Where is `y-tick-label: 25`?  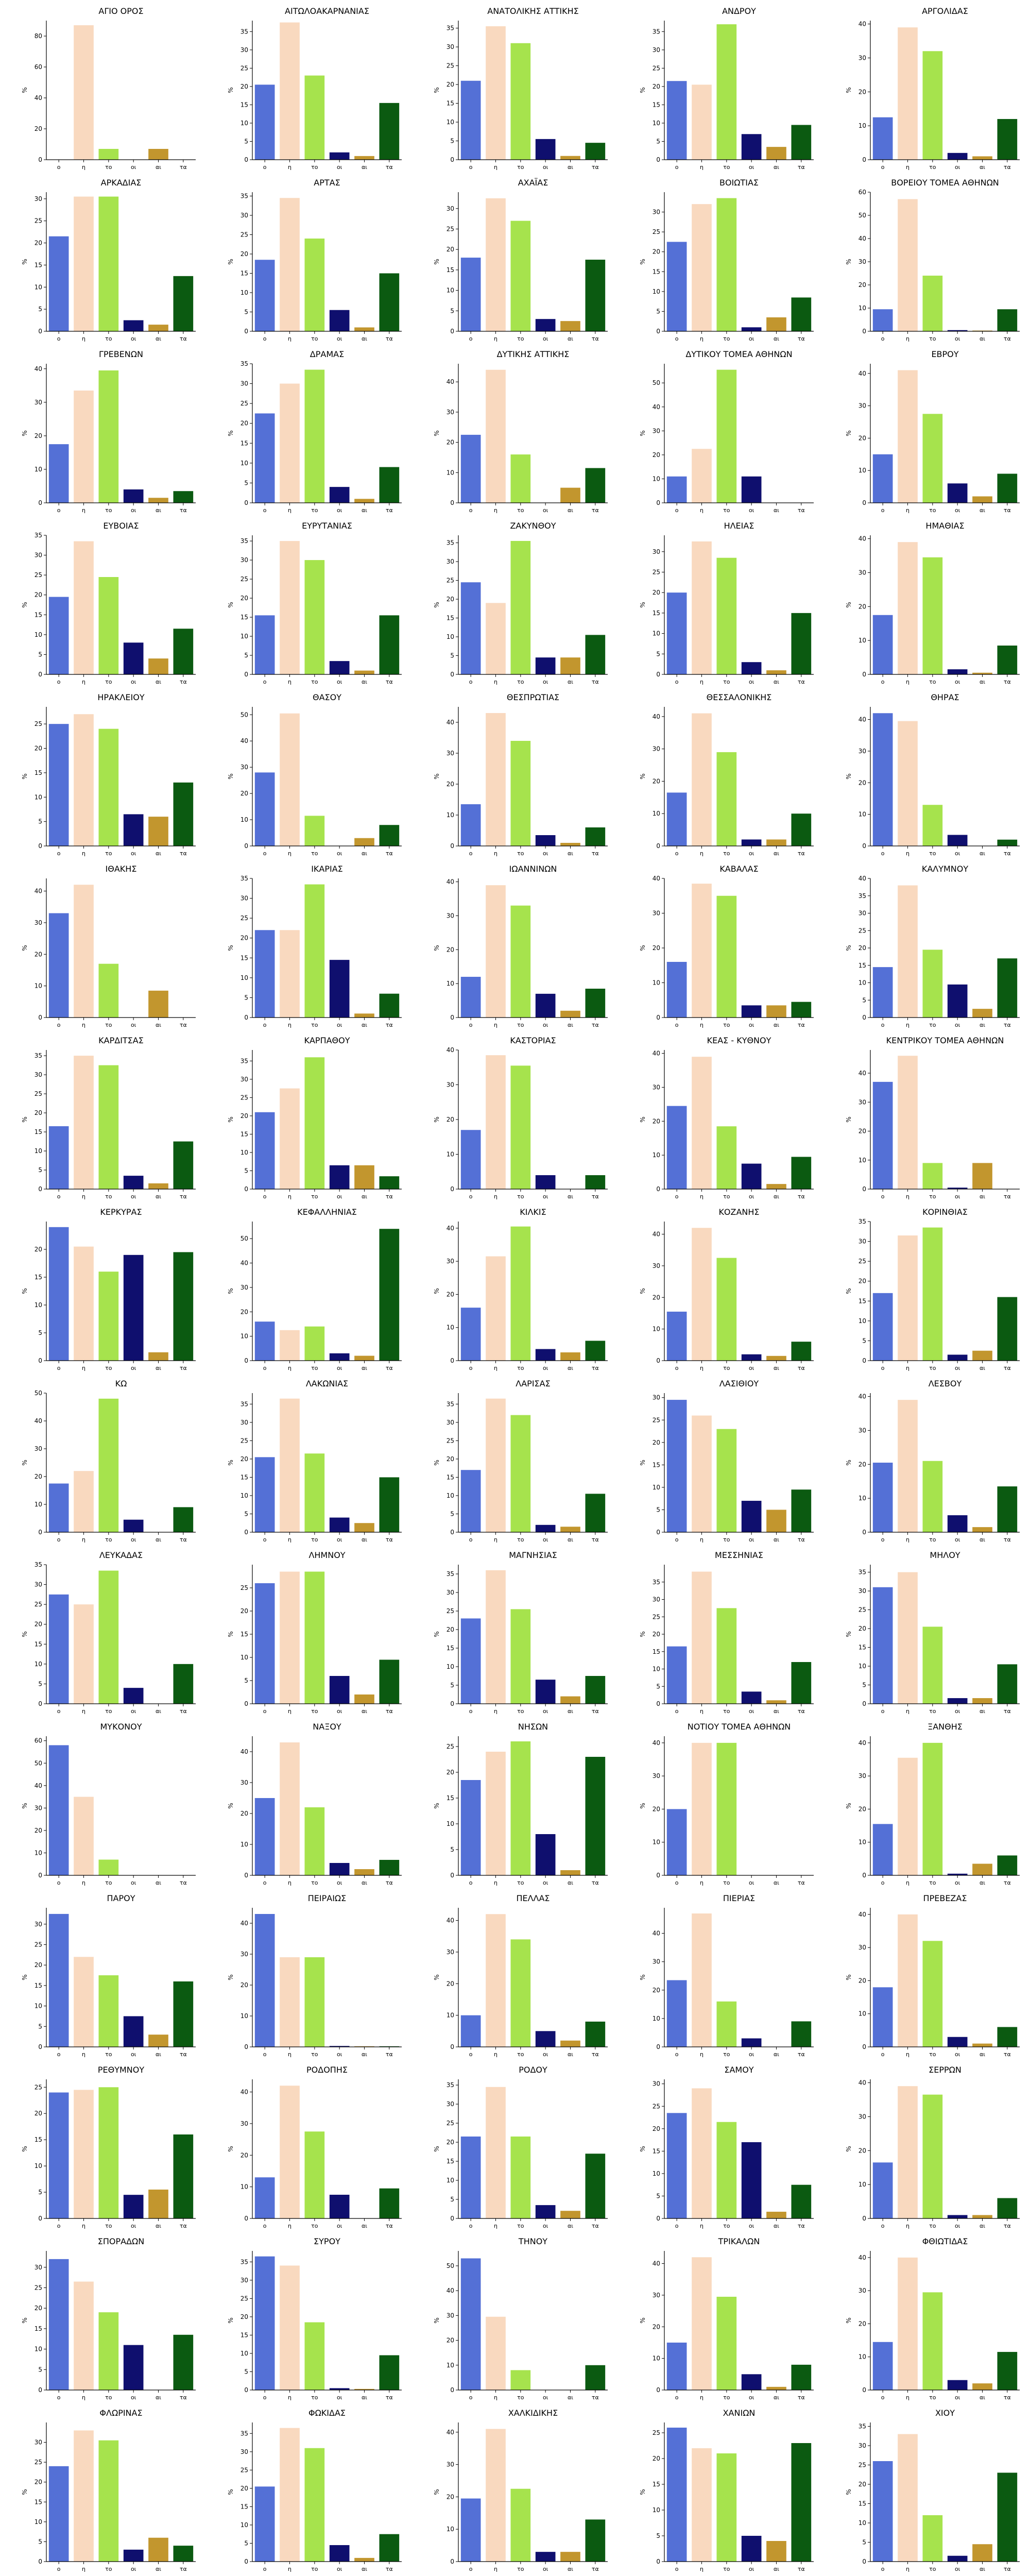 y-tick-label: 25 is located at coordinates (451, 1441).